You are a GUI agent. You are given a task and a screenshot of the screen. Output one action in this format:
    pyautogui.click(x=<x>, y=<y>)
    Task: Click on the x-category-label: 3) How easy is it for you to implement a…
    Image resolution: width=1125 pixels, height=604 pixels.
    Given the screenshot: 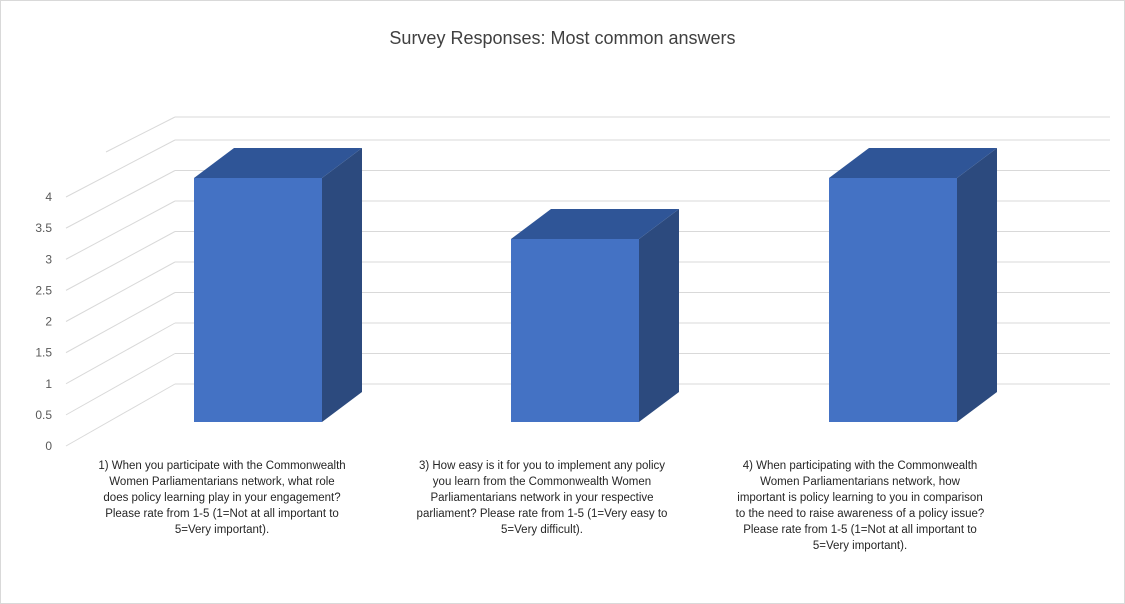 What is the action you would take?
    pyautogui.click(x=542, y=498)
    